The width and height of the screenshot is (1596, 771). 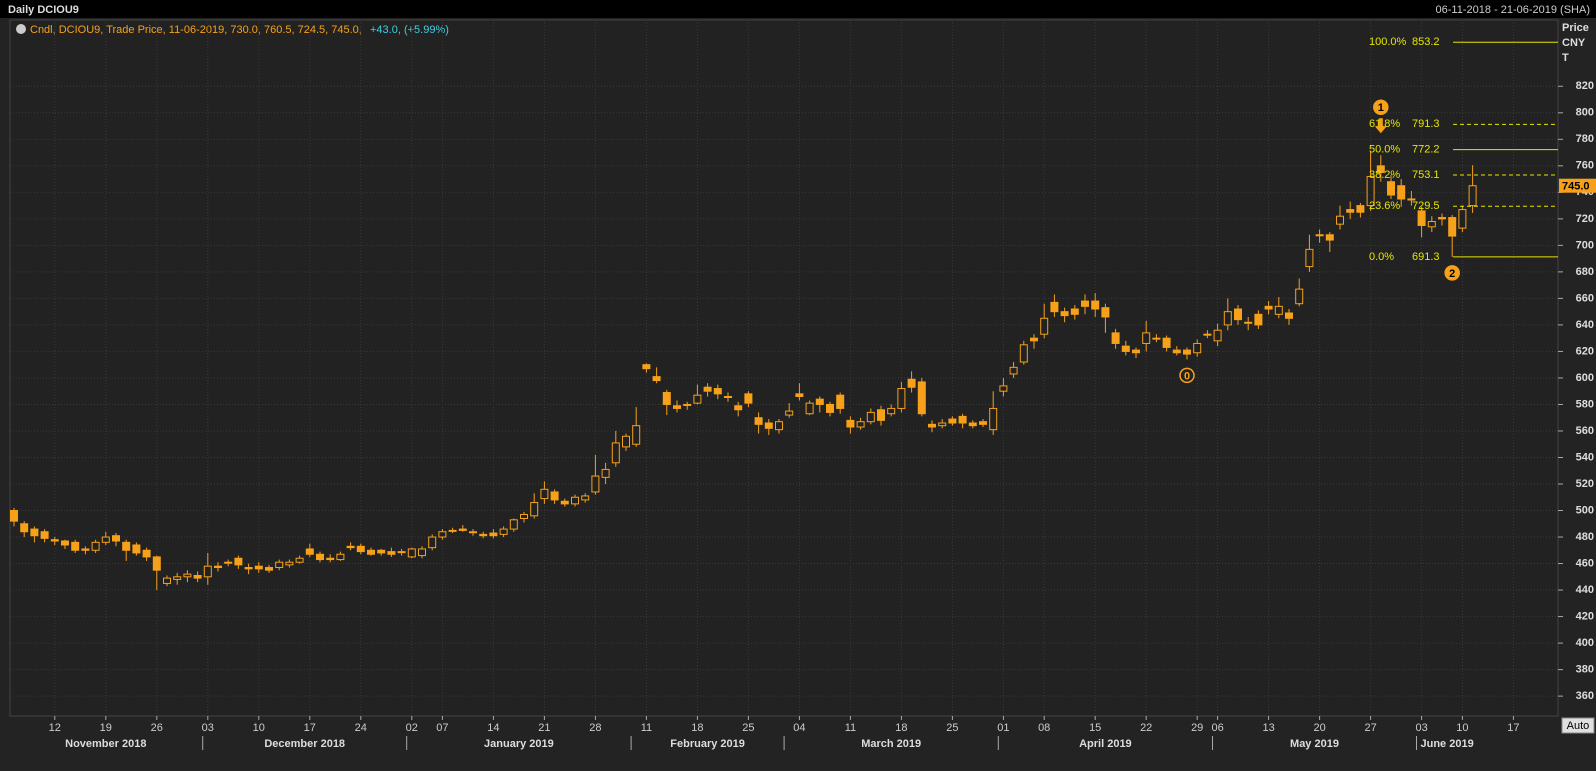 What do you see at coordinates (1585, 643) in the screenshot?
I see `y-tick-label: 400` at bounding box center [1585, 643].